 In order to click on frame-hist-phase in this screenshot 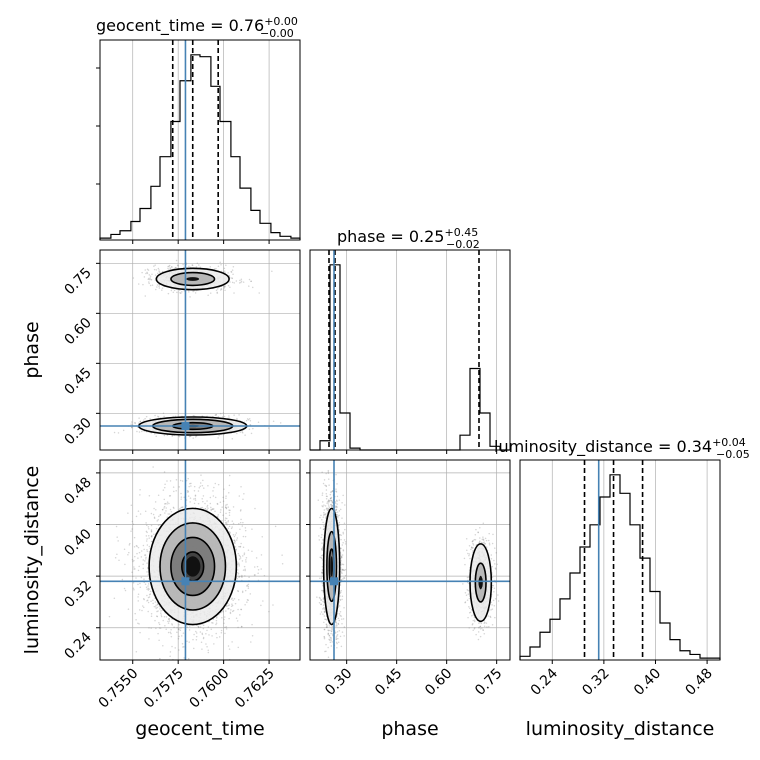, I will do `click(410, 350)`.